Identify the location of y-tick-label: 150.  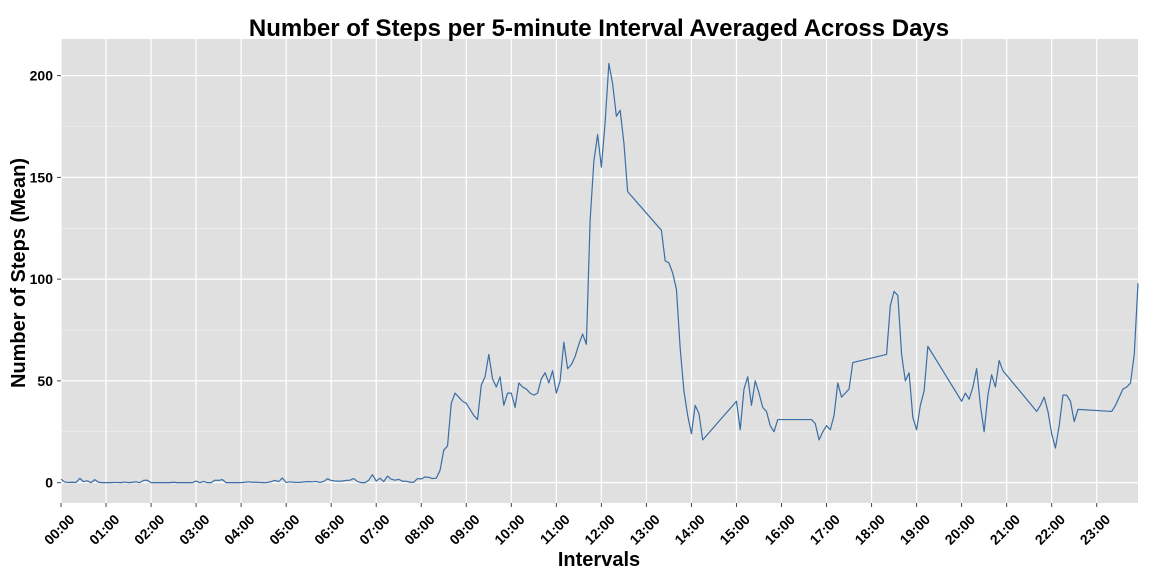
(42, 177).